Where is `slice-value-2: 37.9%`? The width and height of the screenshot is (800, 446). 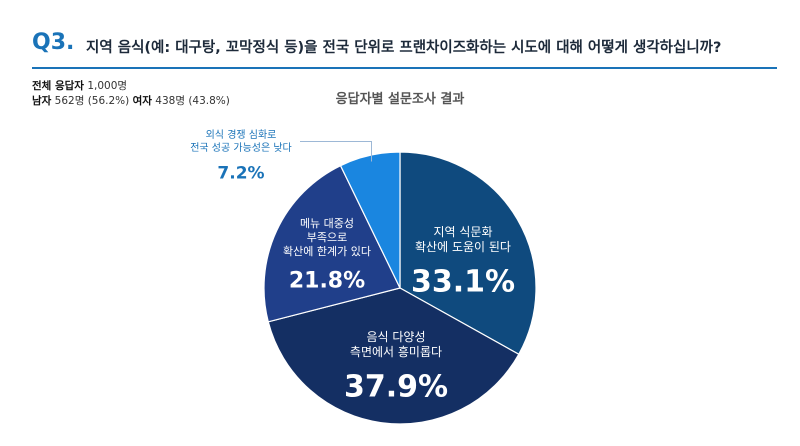
slice-value-2: 37.9% is located at coordinates (396, 387).